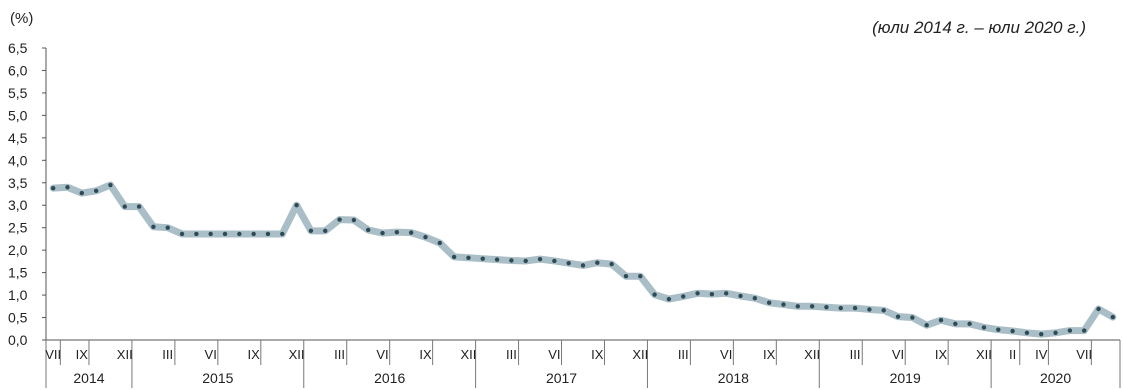 Image resolution: width=1124 pixels, height=390 pixels. What do you see at coordinates (18, 273) in the screenshot?
I see `y-tick-label: 1,5` at bounding box center [18, 273].